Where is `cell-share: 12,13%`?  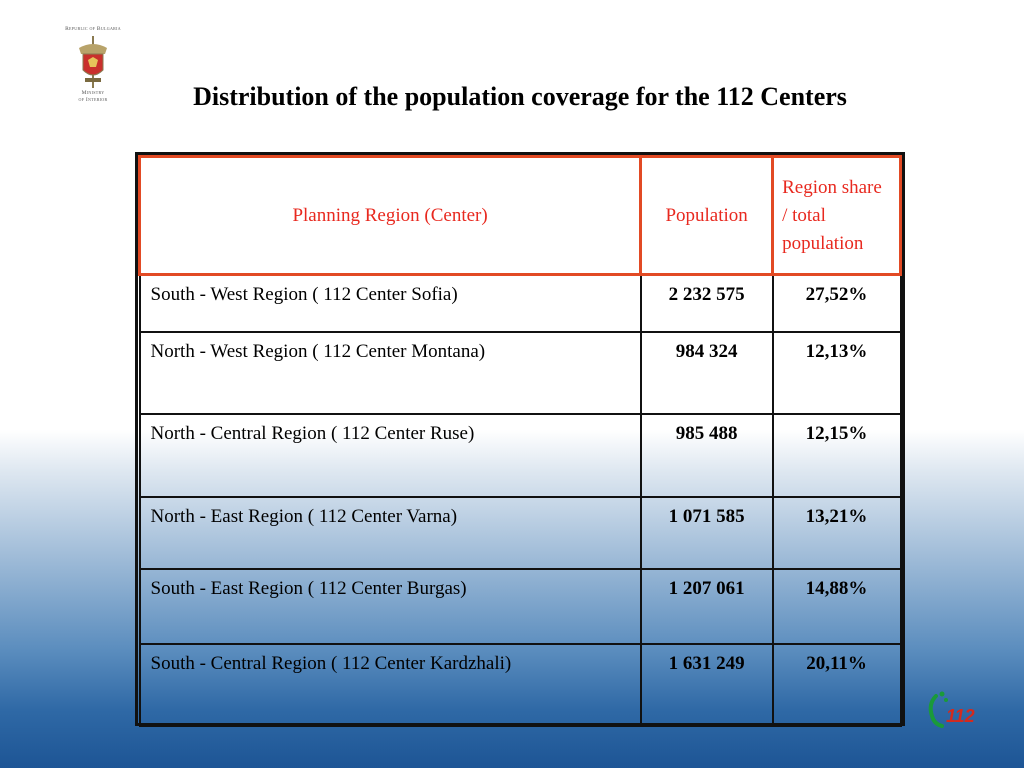 cell-share: 12,13% is located at coordinates (836, 372).